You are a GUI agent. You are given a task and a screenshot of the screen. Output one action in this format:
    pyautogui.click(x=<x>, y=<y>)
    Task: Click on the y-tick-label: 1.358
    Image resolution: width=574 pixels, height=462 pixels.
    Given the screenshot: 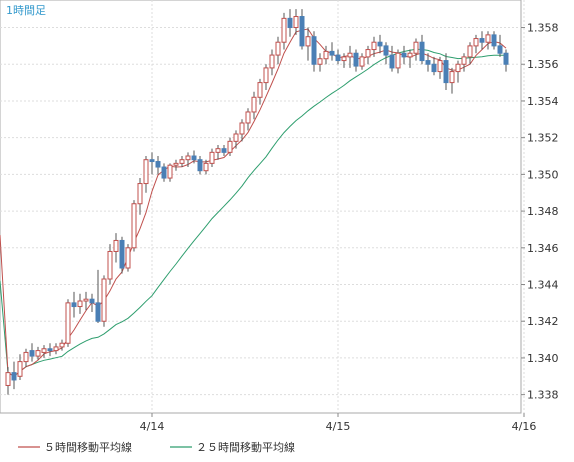 What is the action you would take?
    pyautogui.click(x=543, y=28)
    